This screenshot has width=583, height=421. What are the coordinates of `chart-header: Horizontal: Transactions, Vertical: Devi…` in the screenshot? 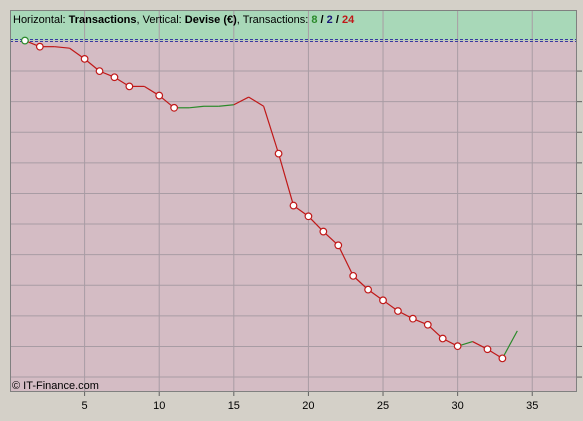 It's located at (184, 20).